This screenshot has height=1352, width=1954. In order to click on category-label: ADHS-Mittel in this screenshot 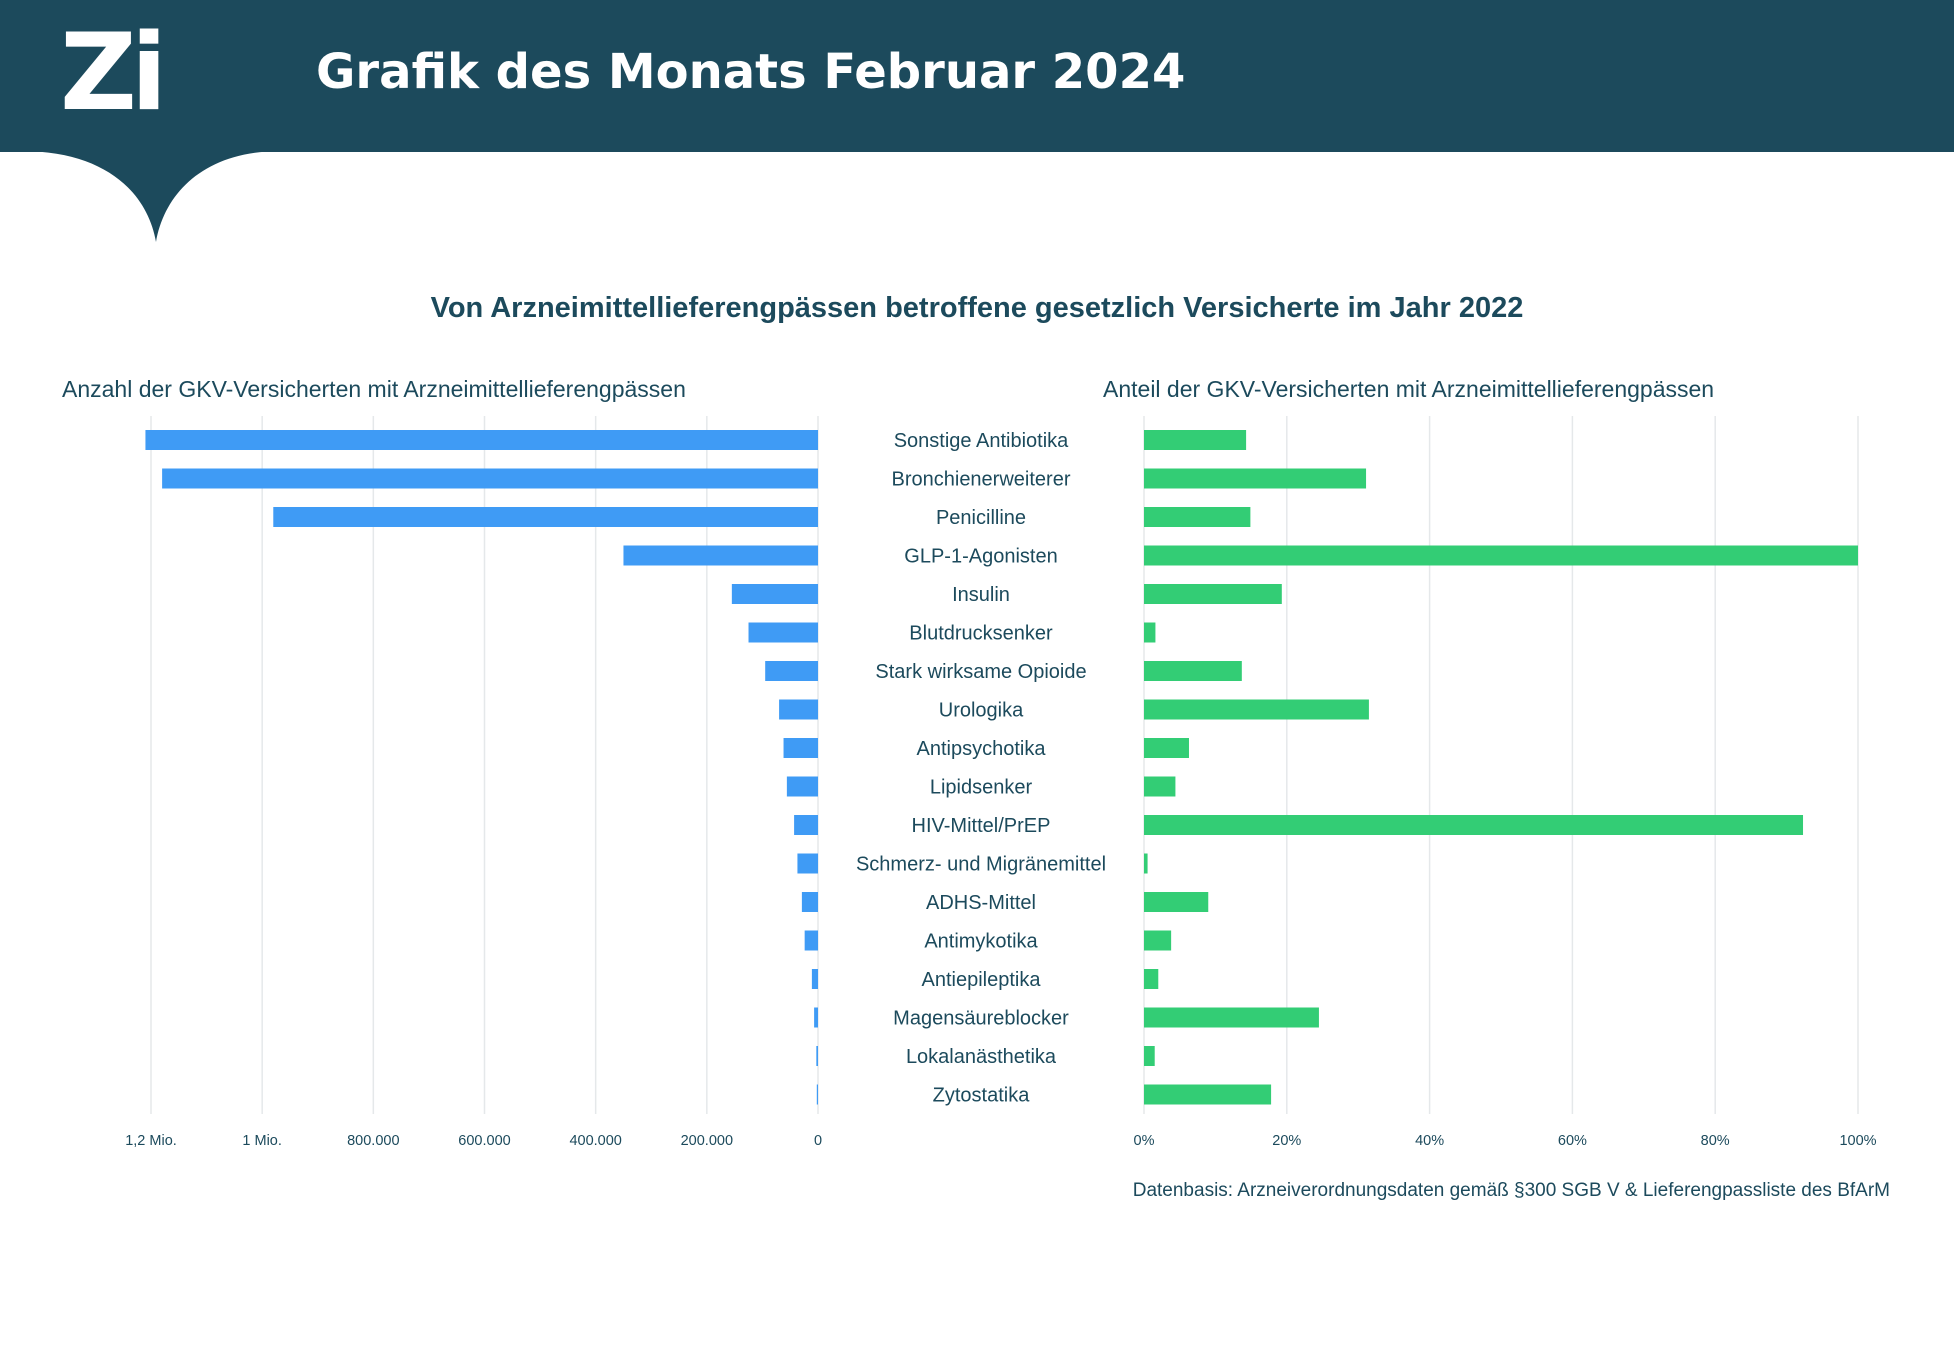, I will do `click(981, 903)`.